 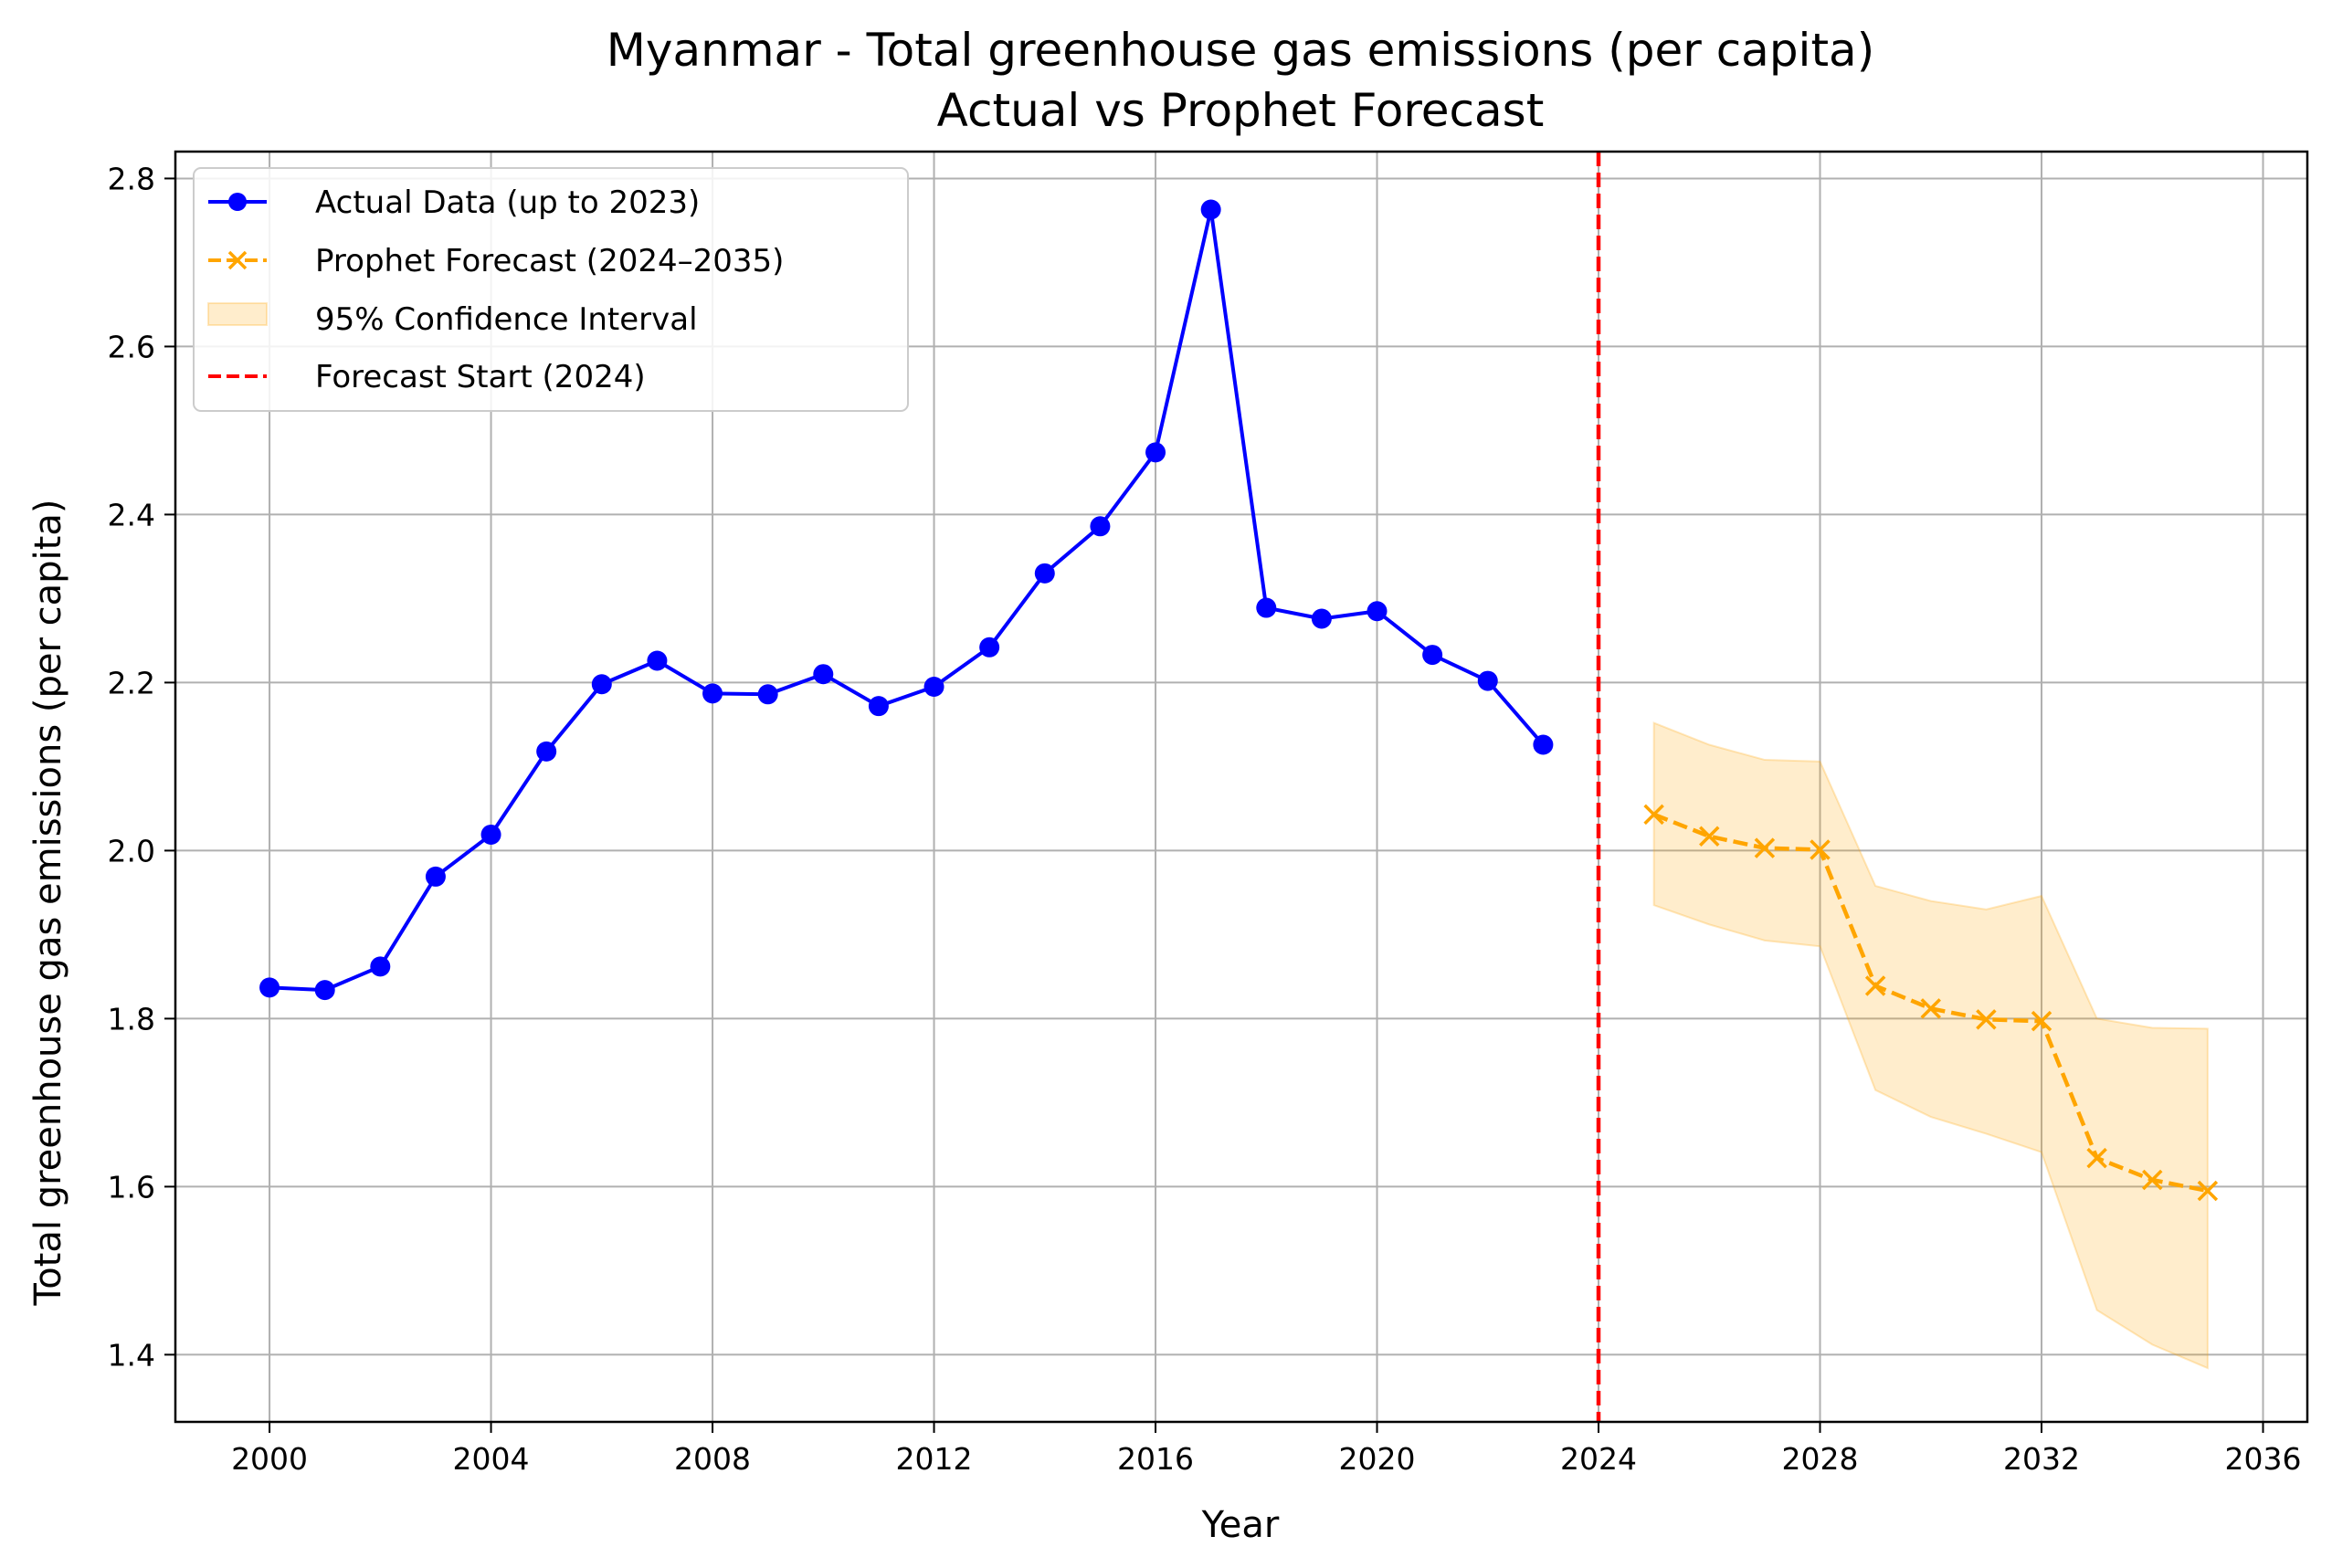 I want to click on y-tick-label: 1.4, so click(x=131, y=1355).